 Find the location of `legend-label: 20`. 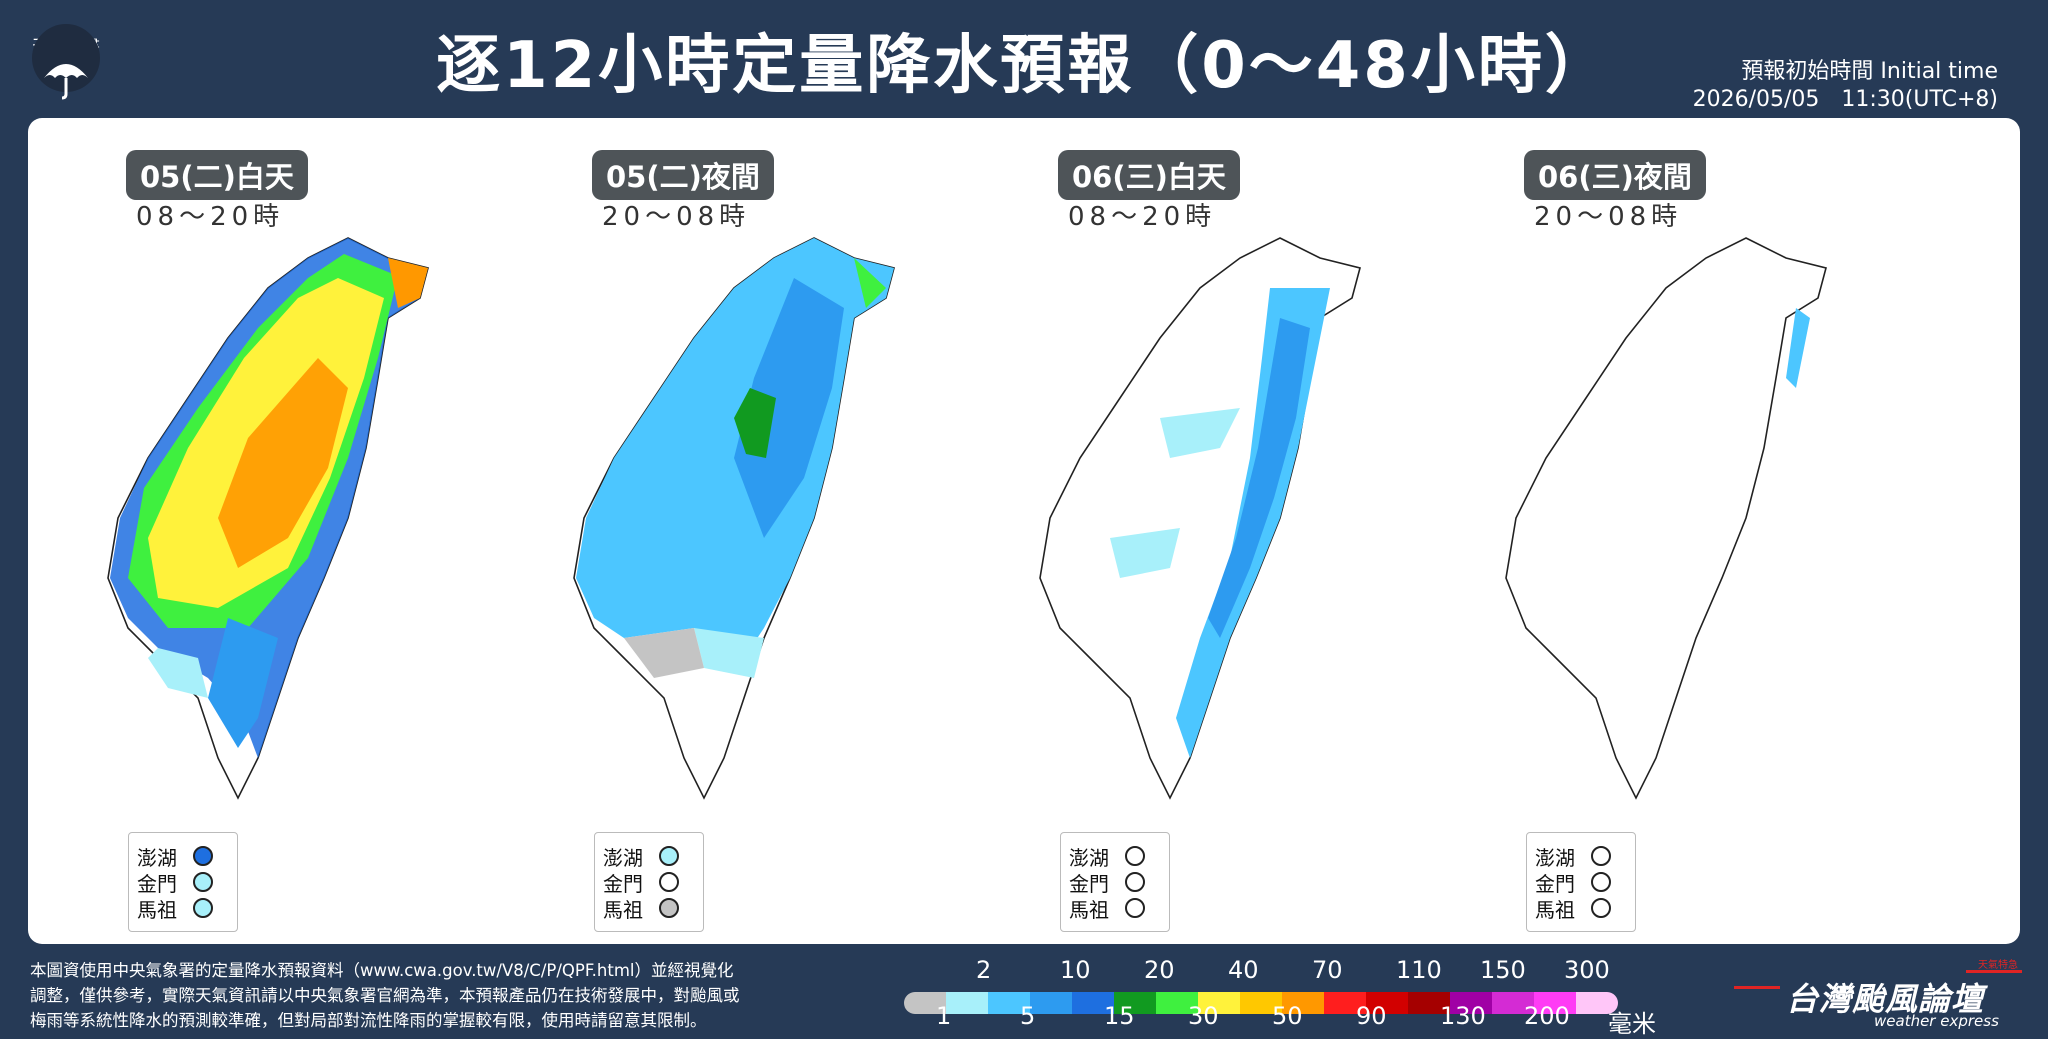

legend-label: 20 is located at coordinates (1159, 970).